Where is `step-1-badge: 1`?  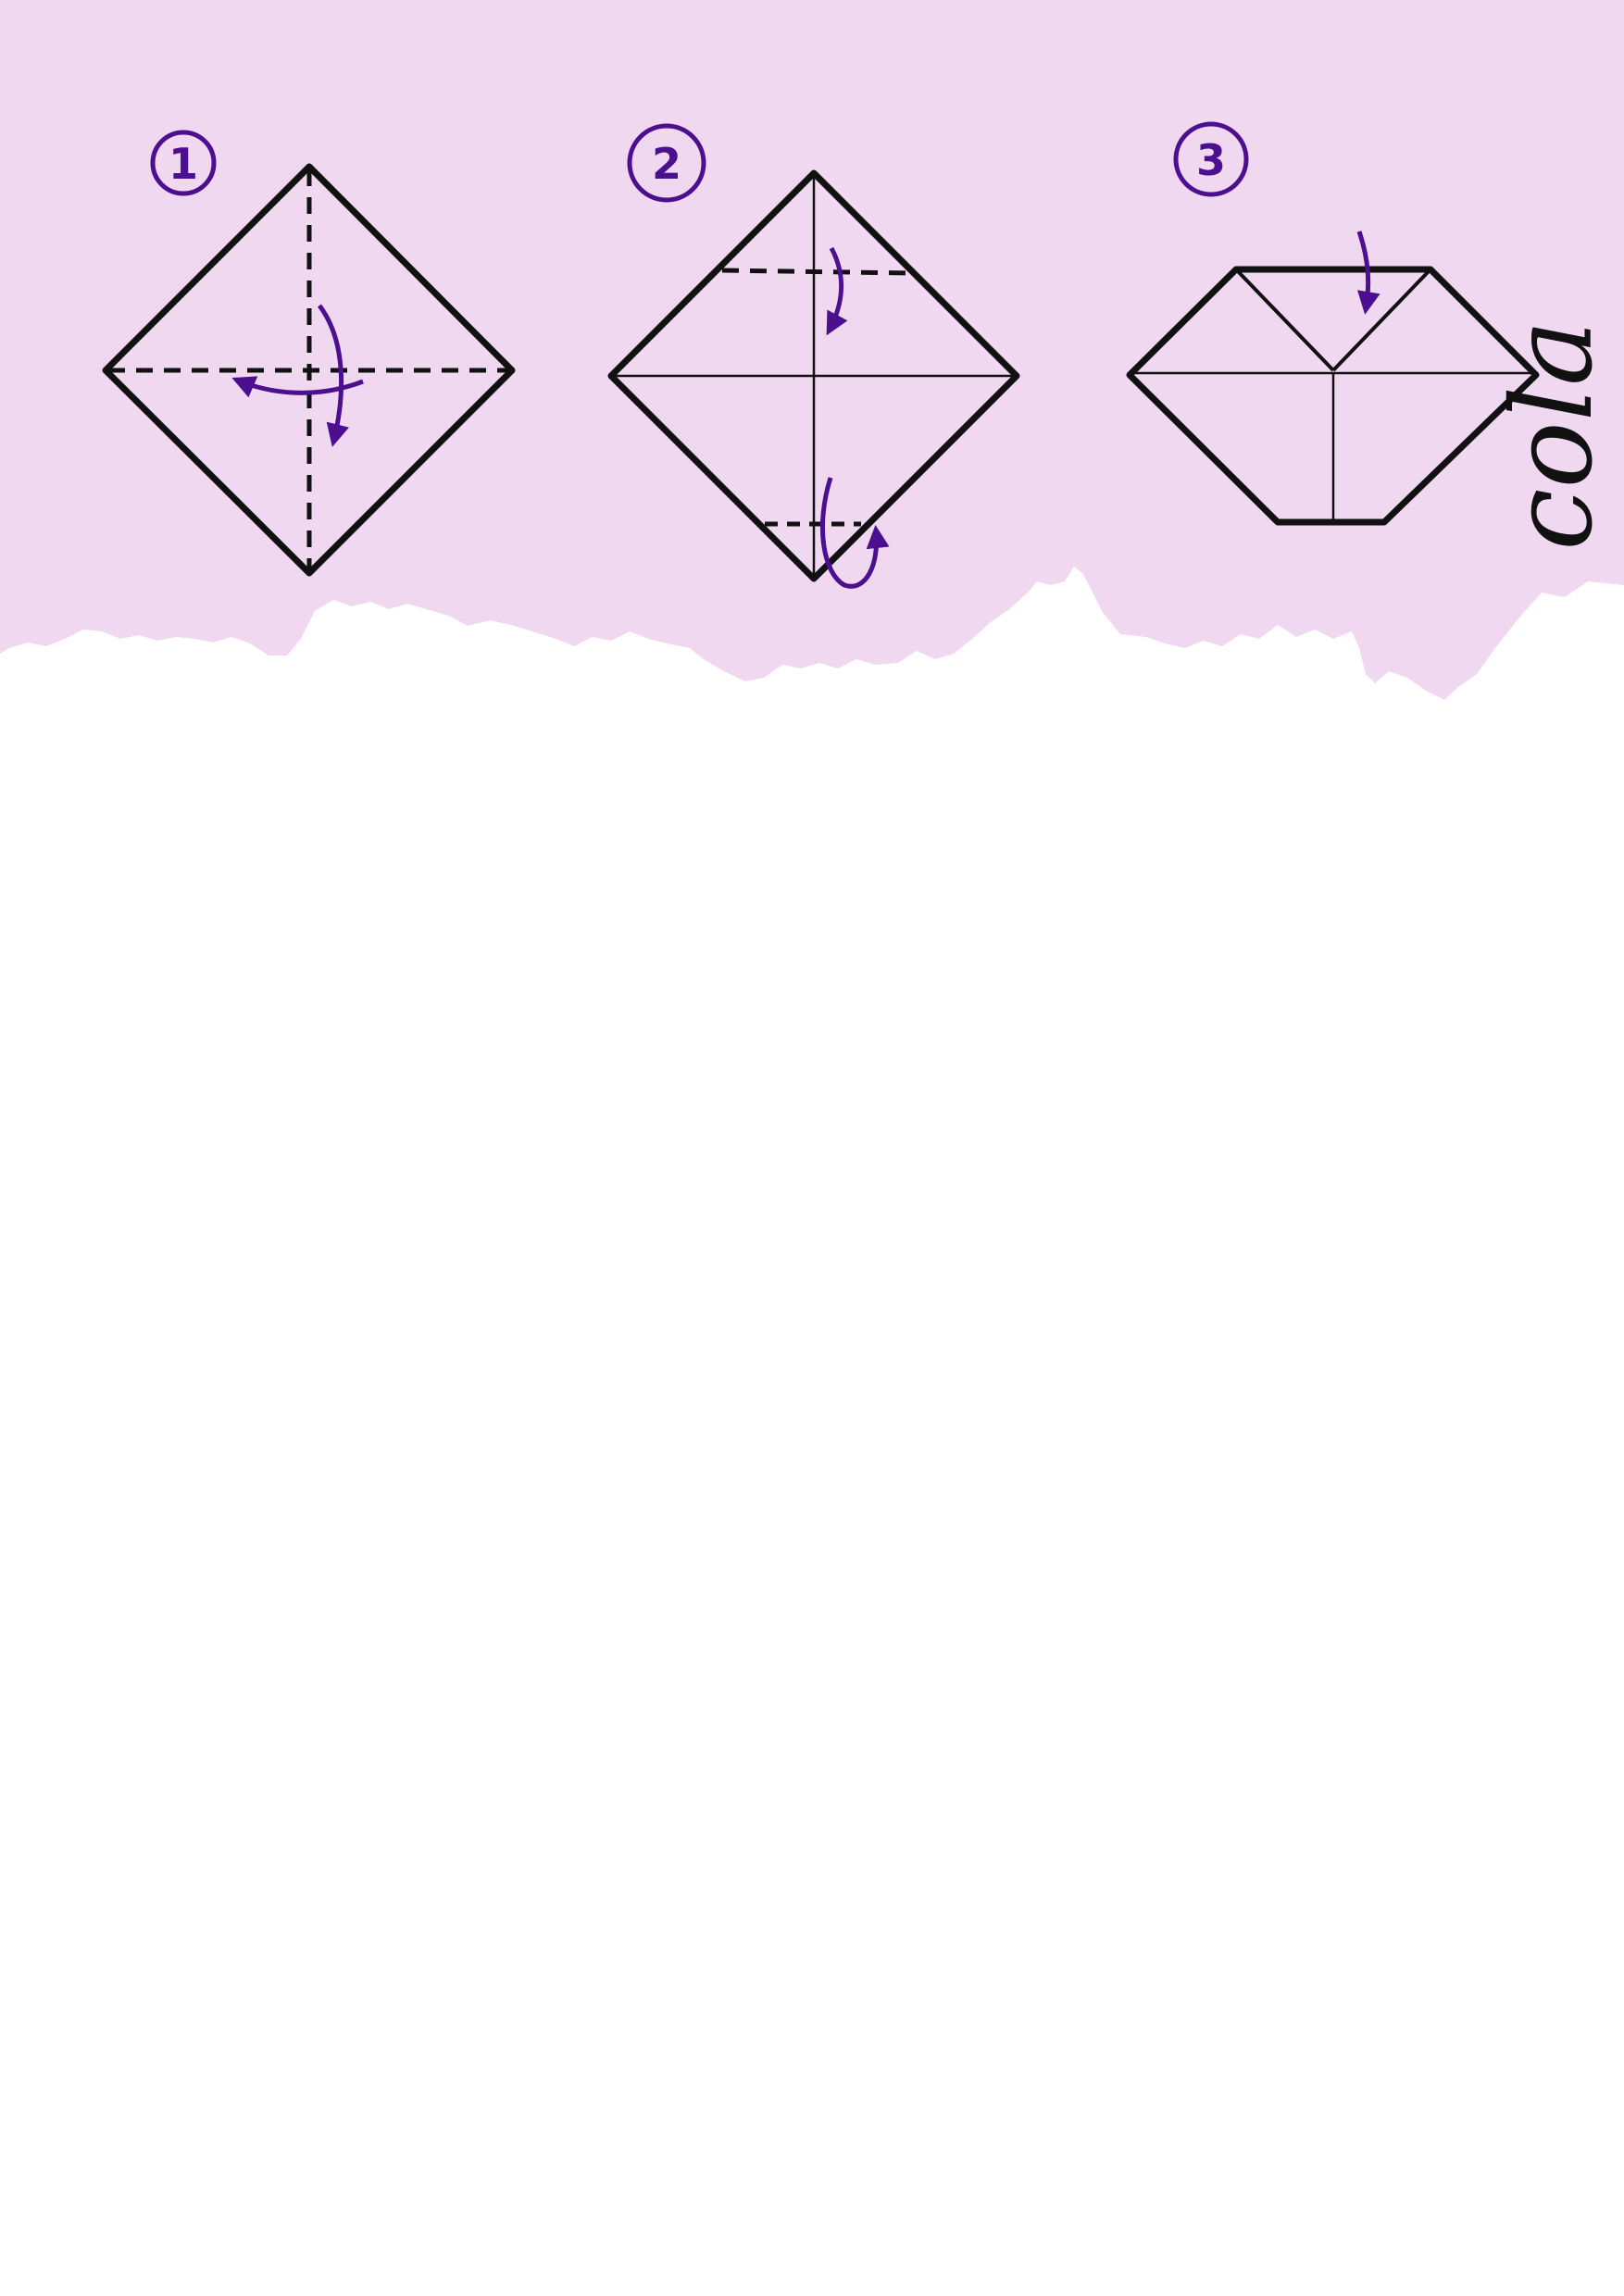
step-1-badge: 1 is located at coordinates (183, 163).